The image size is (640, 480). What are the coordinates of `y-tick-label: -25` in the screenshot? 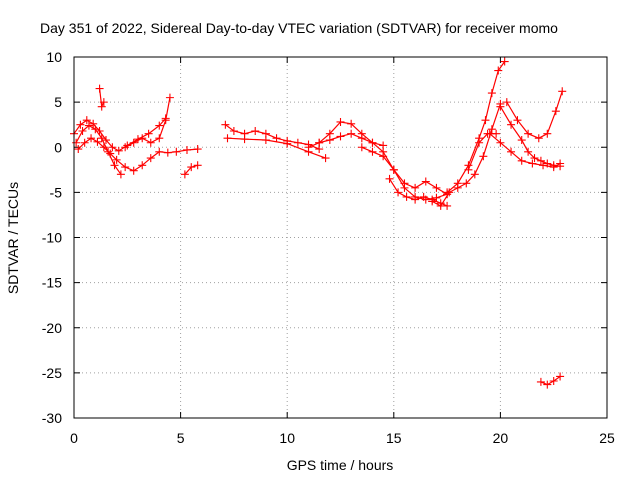 It's located at (52, 373).